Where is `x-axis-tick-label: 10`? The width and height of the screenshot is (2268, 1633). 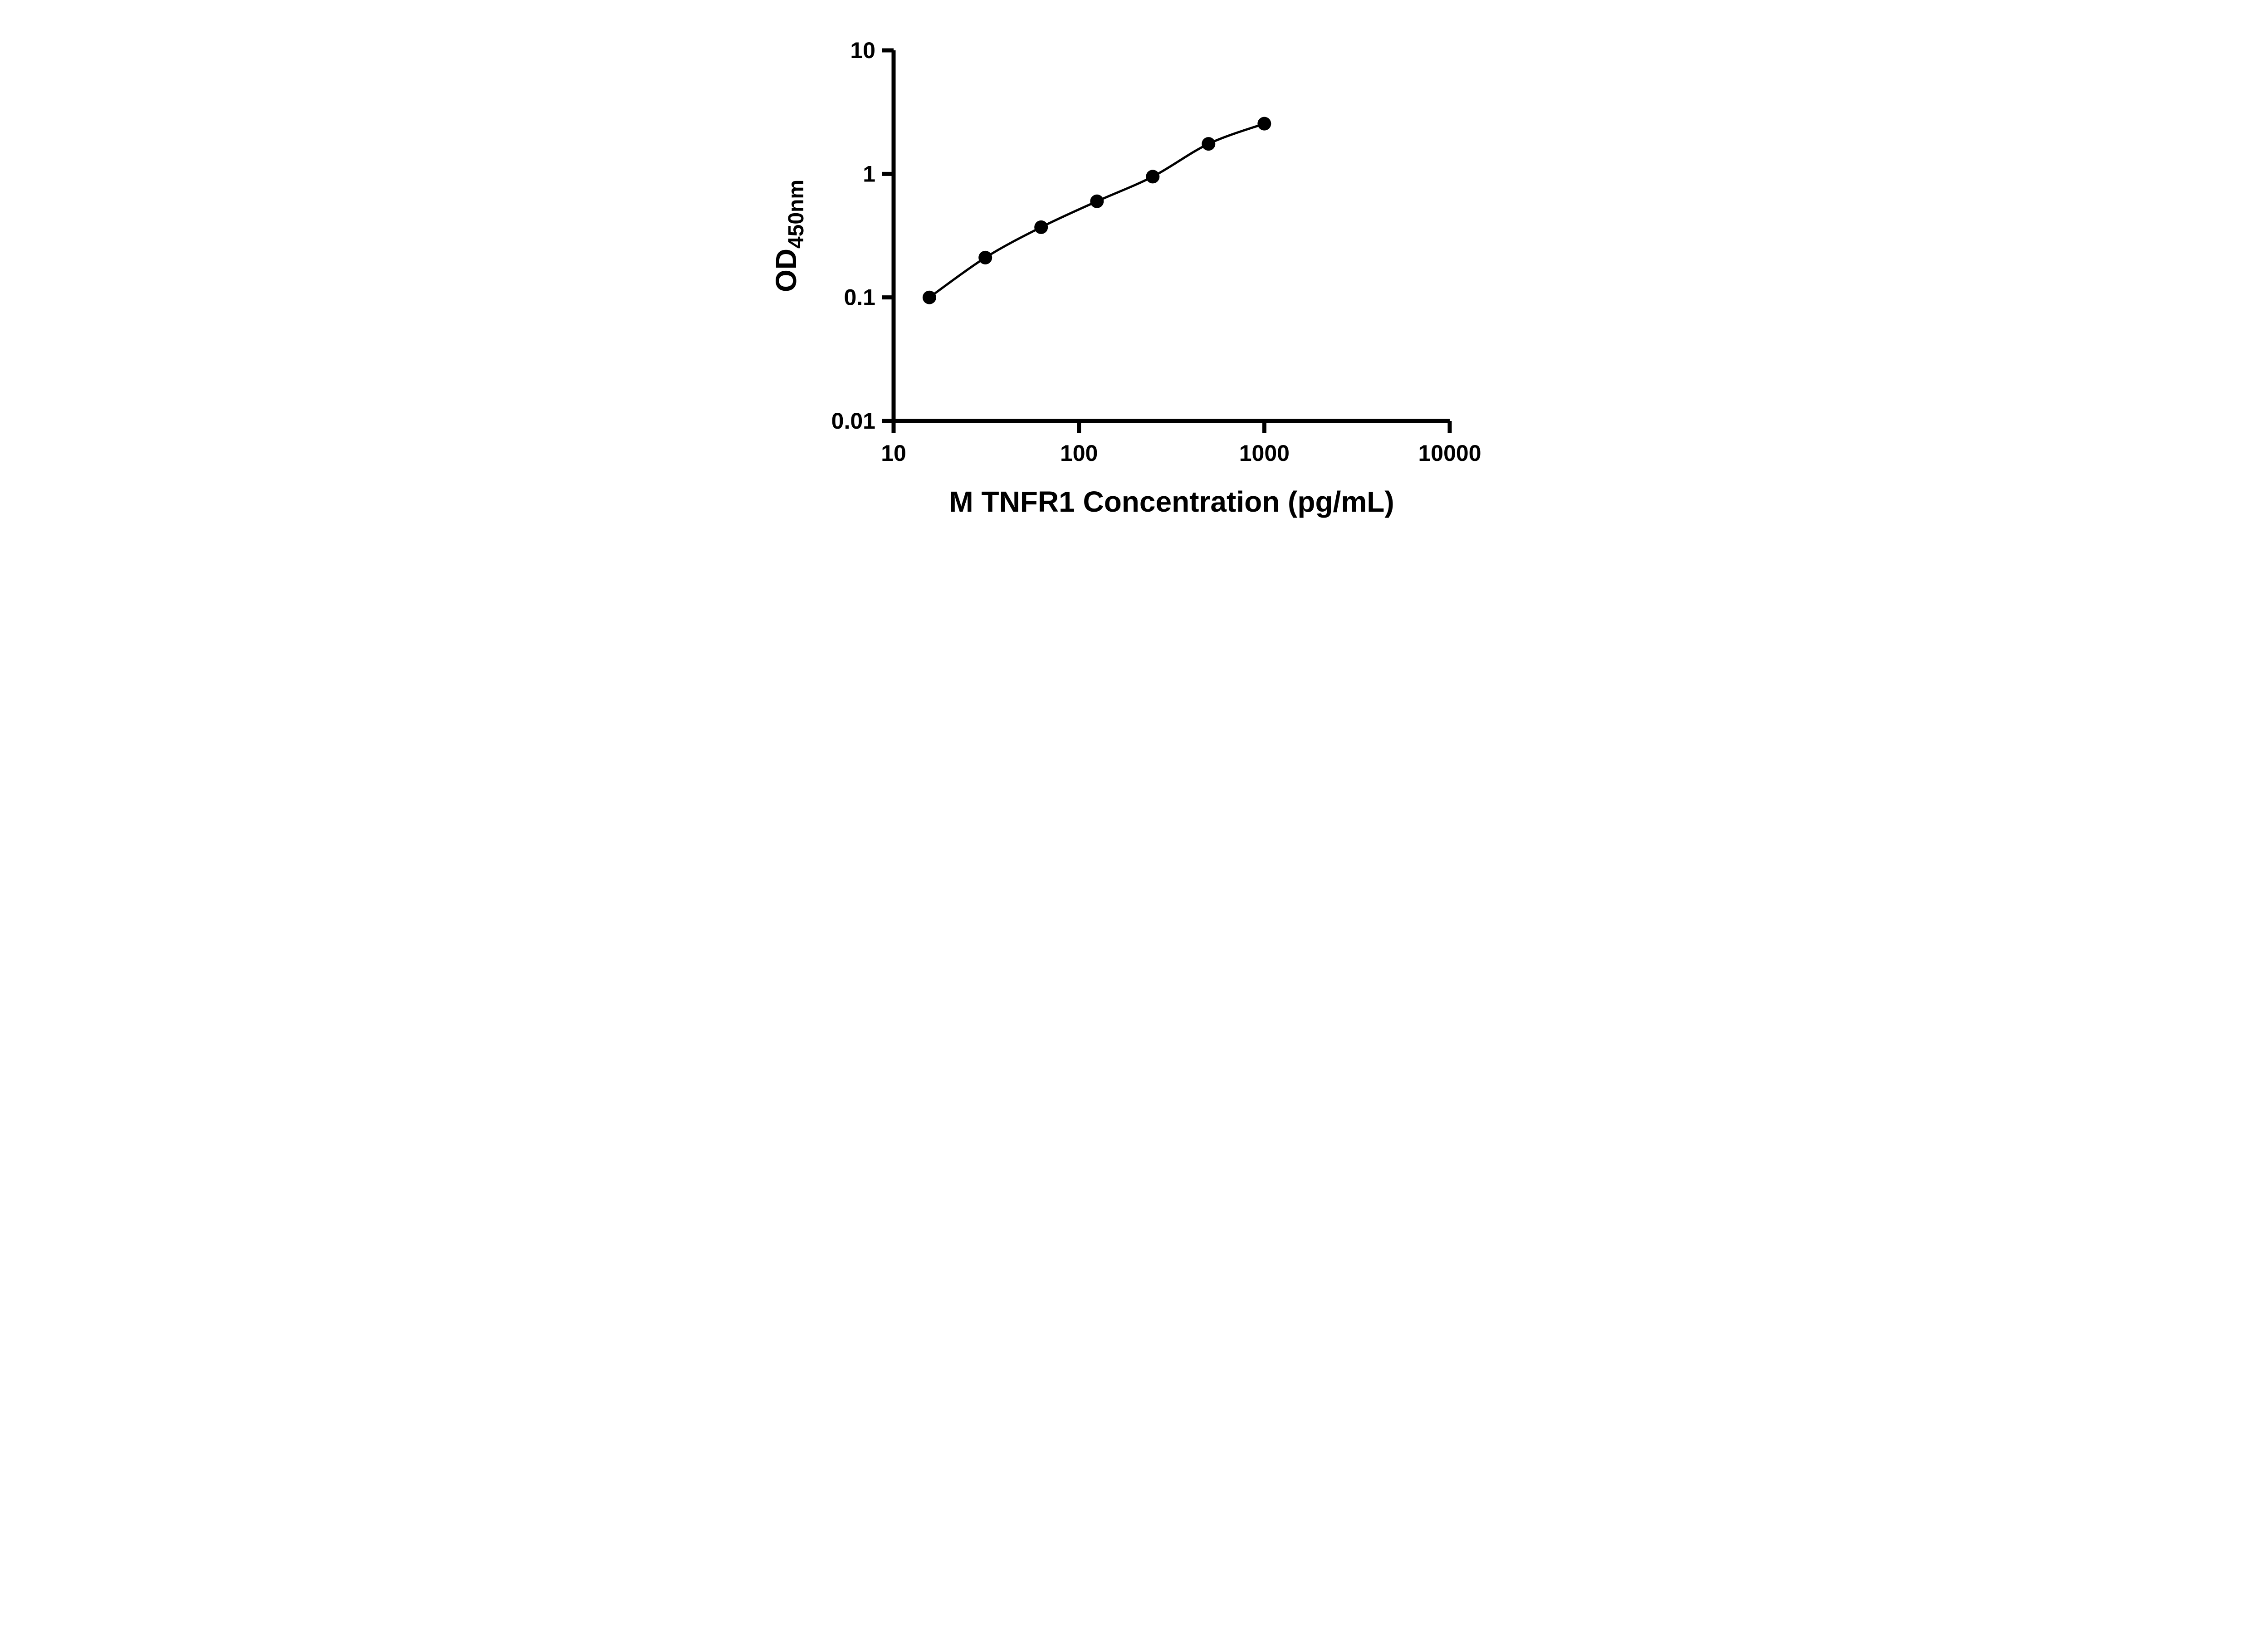 x-axis-tick-label: 10 is located at coordinates (894, 453).